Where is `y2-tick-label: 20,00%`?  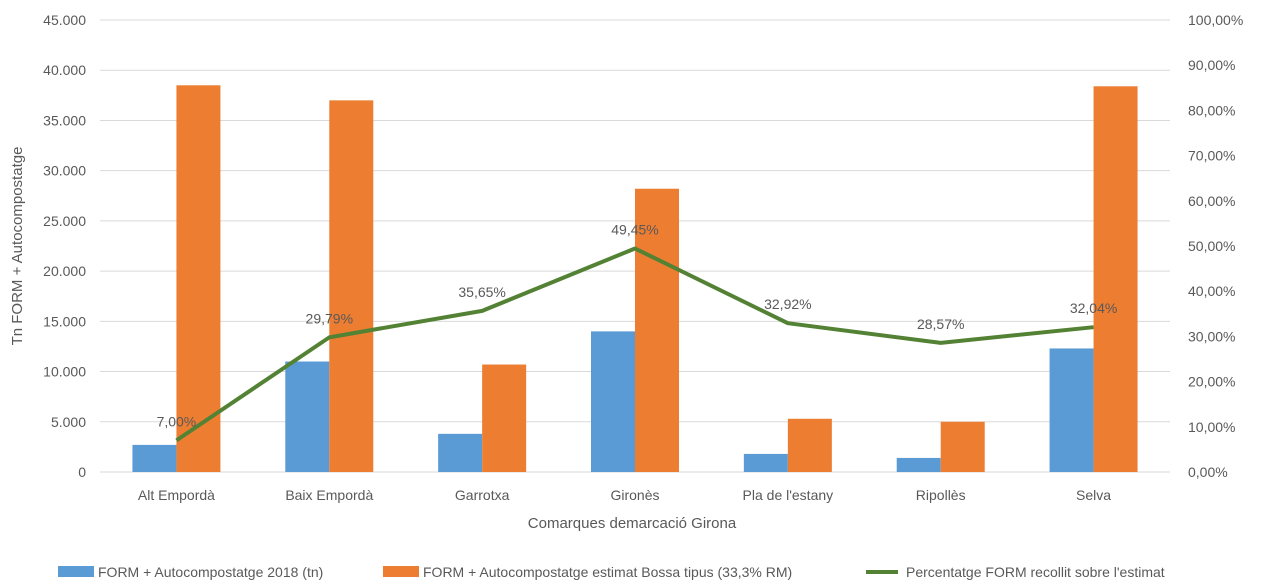
y2-tick-label: 20,00% is located at coordinates (1211, 382).